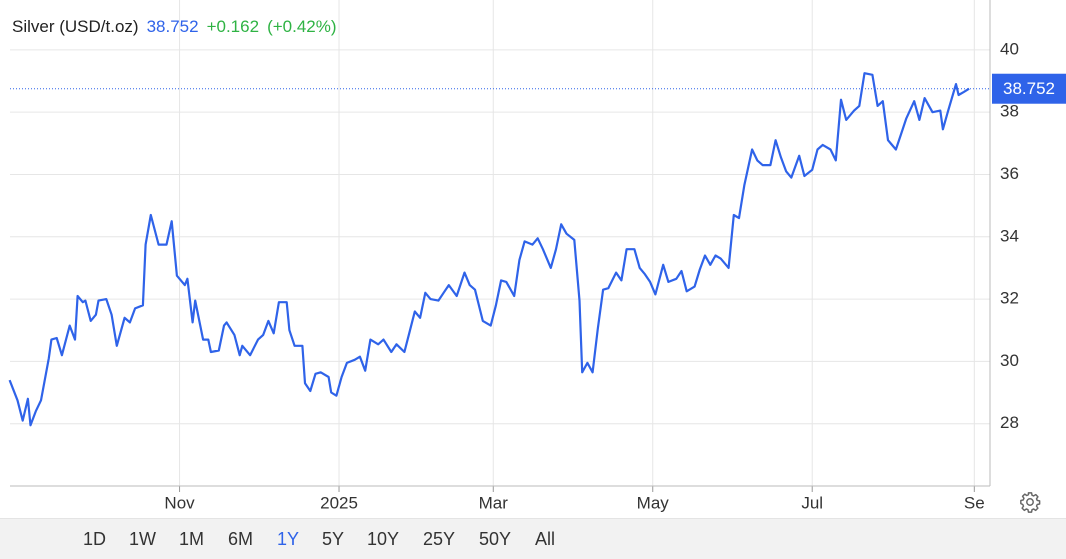 The image size is (1066, 559). What do you see at coordinates (812, 502) in the screenshot?
I see `x-tick-label: Jul` at bounding box center [812, 502].